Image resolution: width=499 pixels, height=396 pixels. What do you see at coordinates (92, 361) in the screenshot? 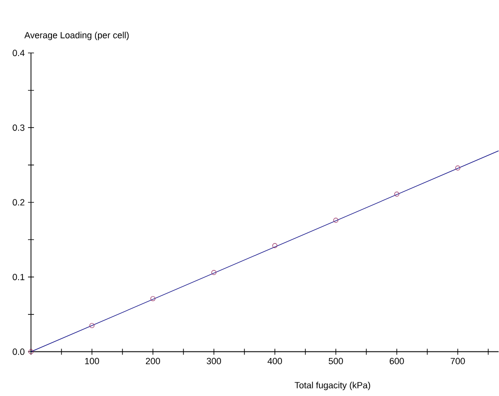
I see `x-tick-label: 100` at bounding box center [92, 361].